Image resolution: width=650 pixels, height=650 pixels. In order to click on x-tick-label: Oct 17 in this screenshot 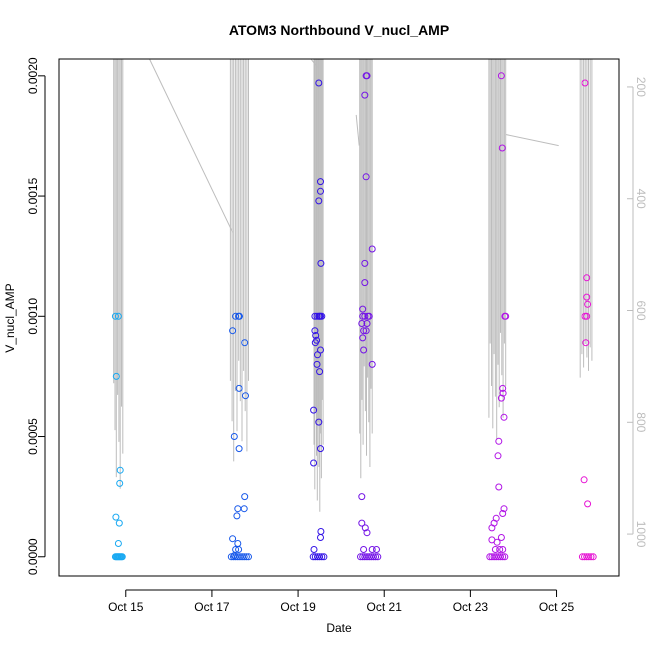, I will do `click(212, 607)`.